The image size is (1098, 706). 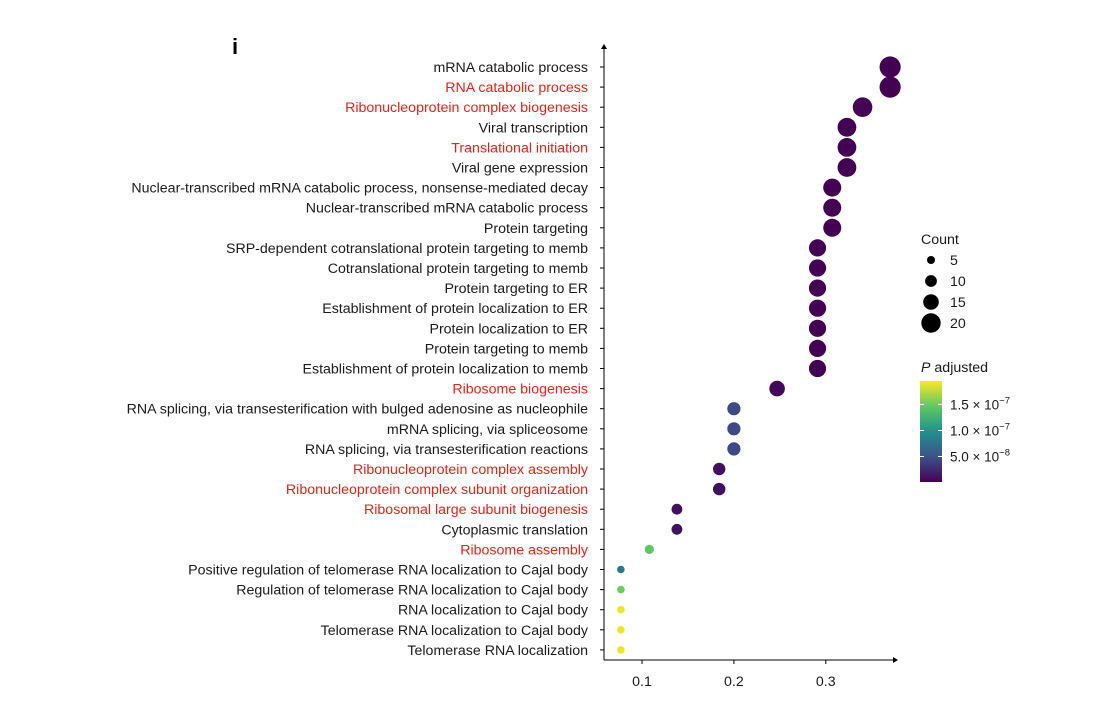 What do you see at coordinates (510, 68) in the screenshot?
I see `term-label: mRNA catabolic process` at bounding box center [510, 68].